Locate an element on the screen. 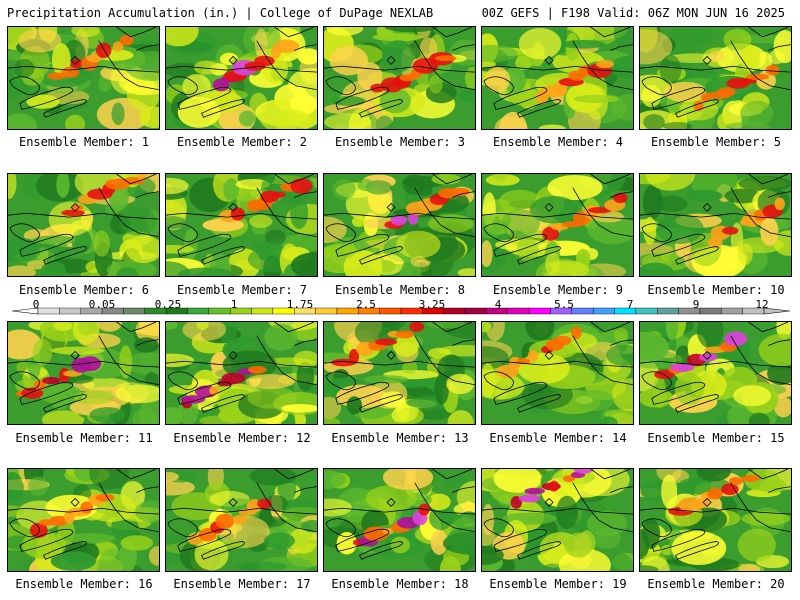  precip-colorbar is located at coordinates (401, 311).